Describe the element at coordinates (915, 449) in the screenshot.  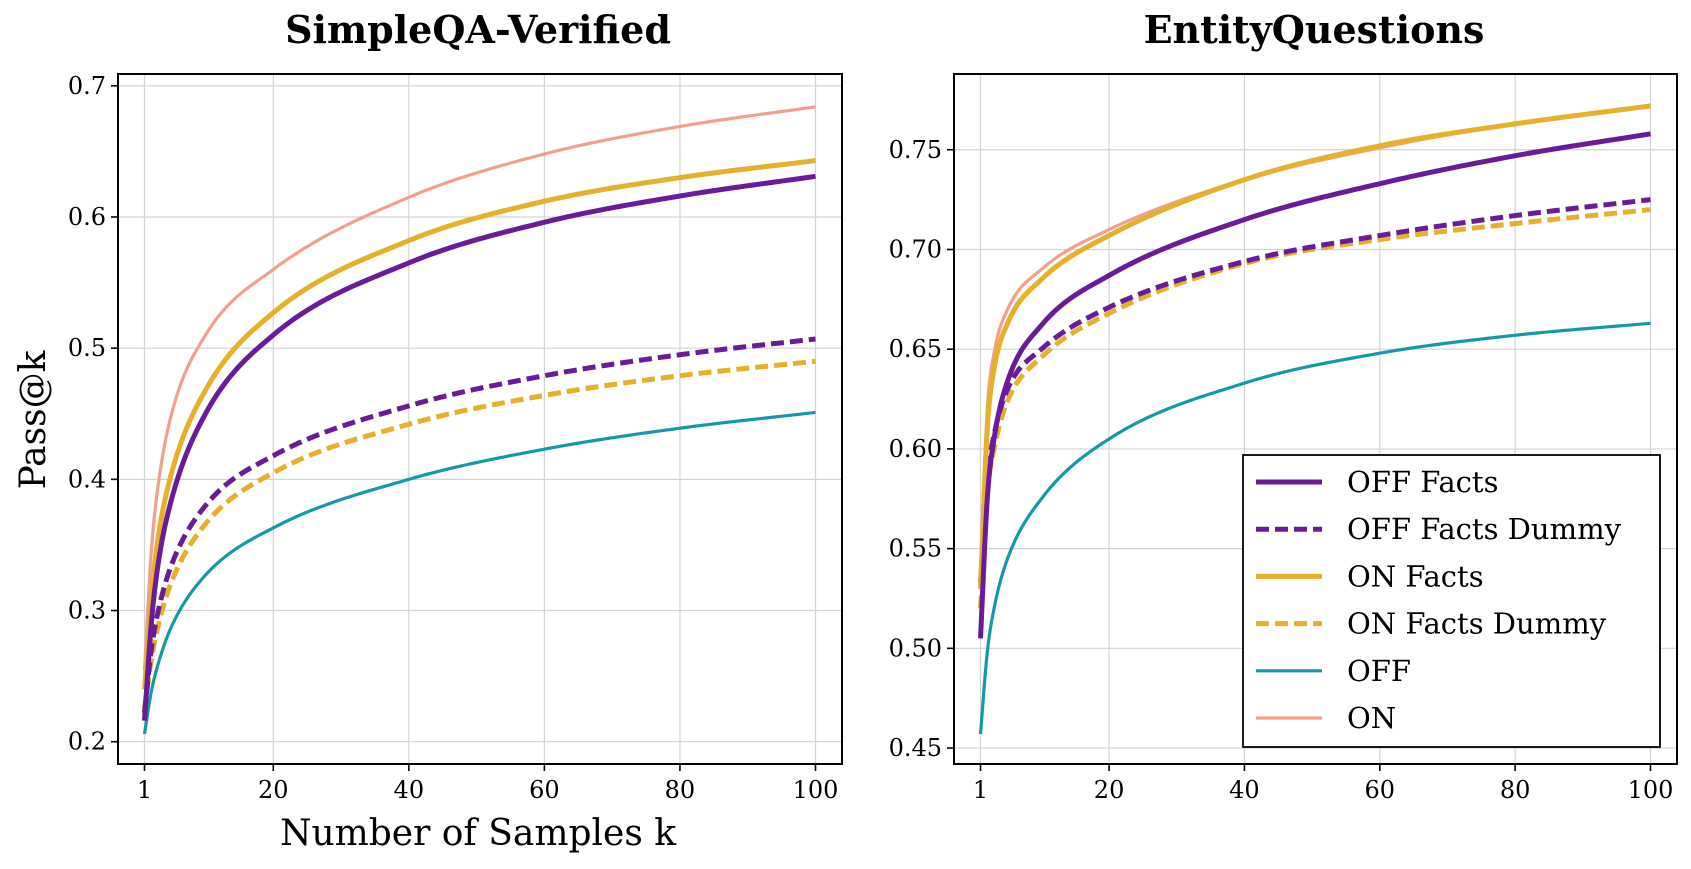
I see `y-tick-label: 0.60` at that location.